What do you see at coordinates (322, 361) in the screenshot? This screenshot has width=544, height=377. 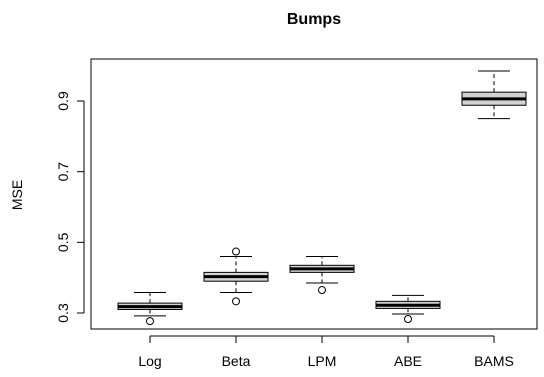 I see `x-tick-label: LPM` at bounding box center [322, 361].